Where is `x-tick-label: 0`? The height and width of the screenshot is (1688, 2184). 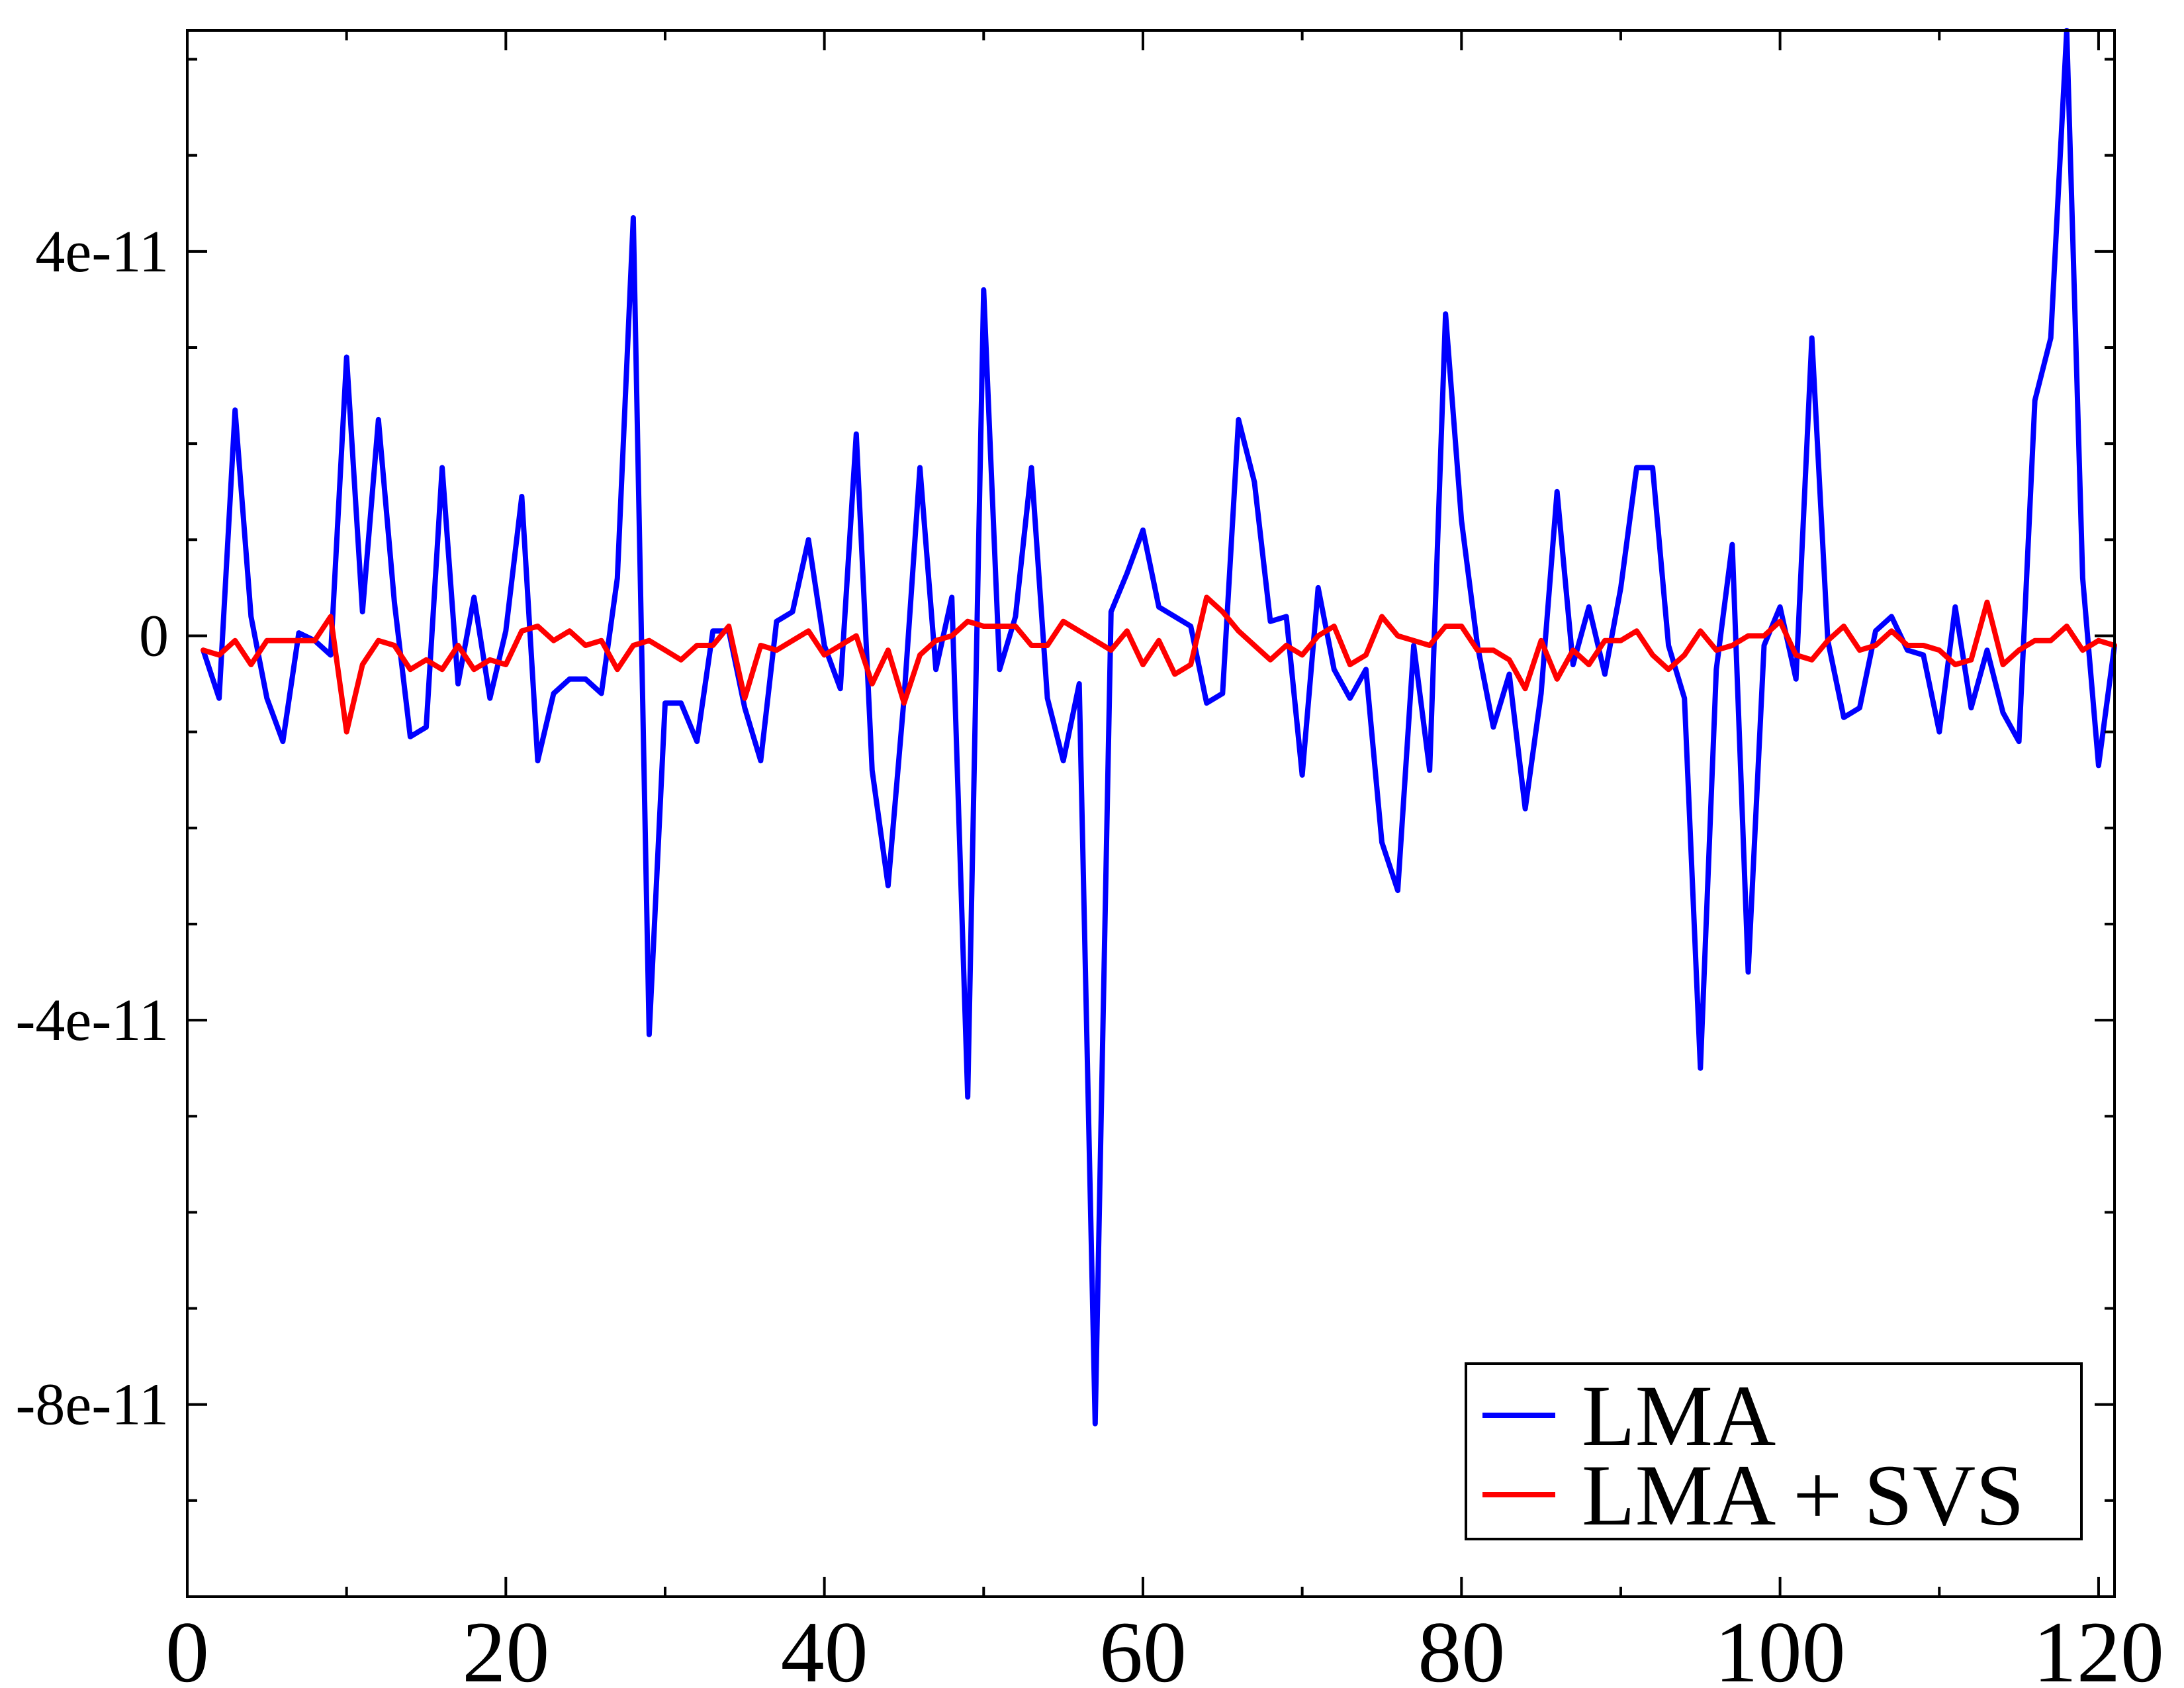
x-tick-label: 0 is located at coordinates (187, 1645).